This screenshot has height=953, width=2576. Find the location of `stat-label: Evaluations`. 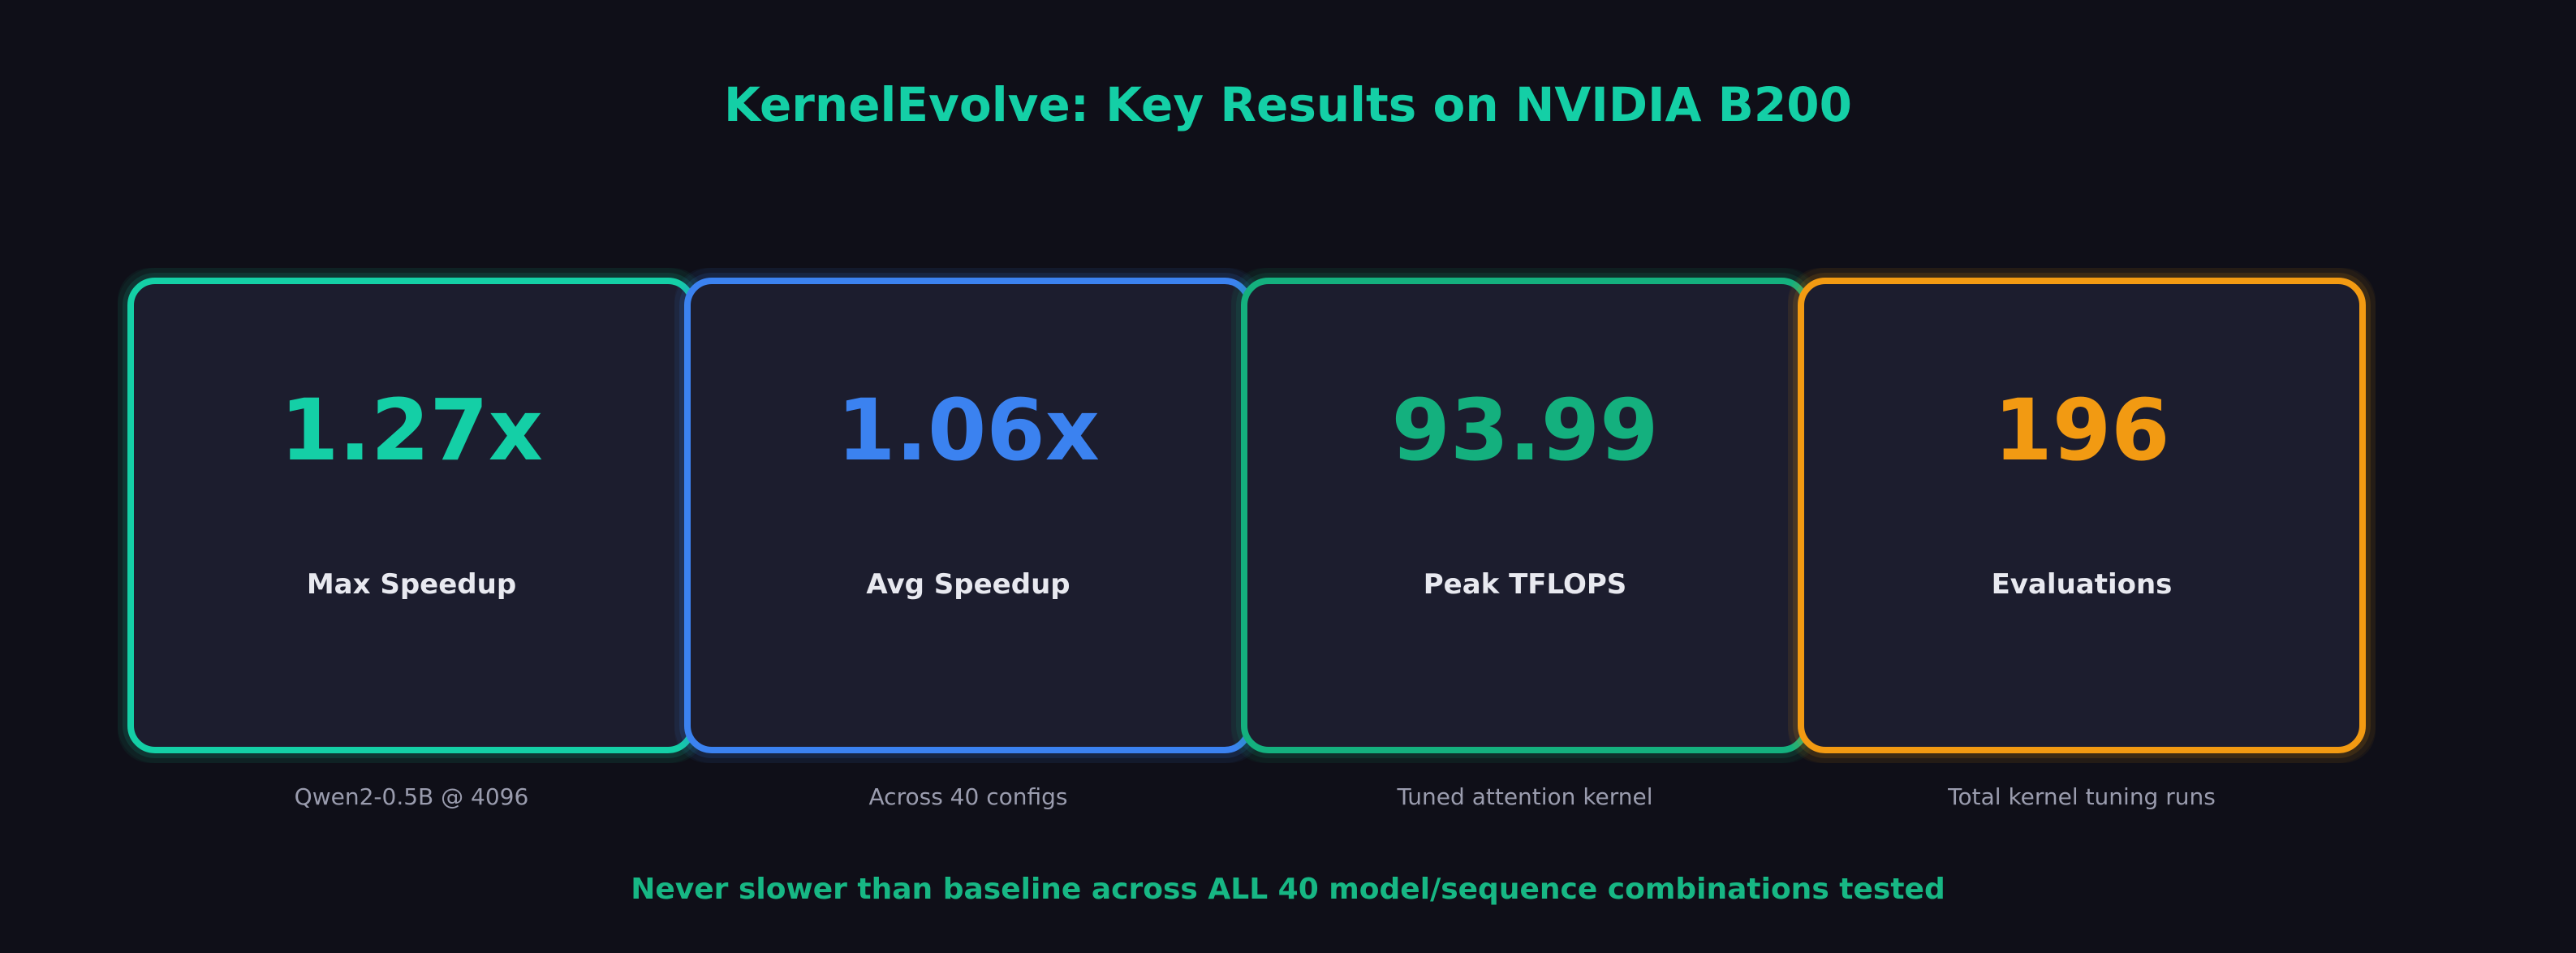

stat-label: Evaluations is located at coordinates (2082, 584).